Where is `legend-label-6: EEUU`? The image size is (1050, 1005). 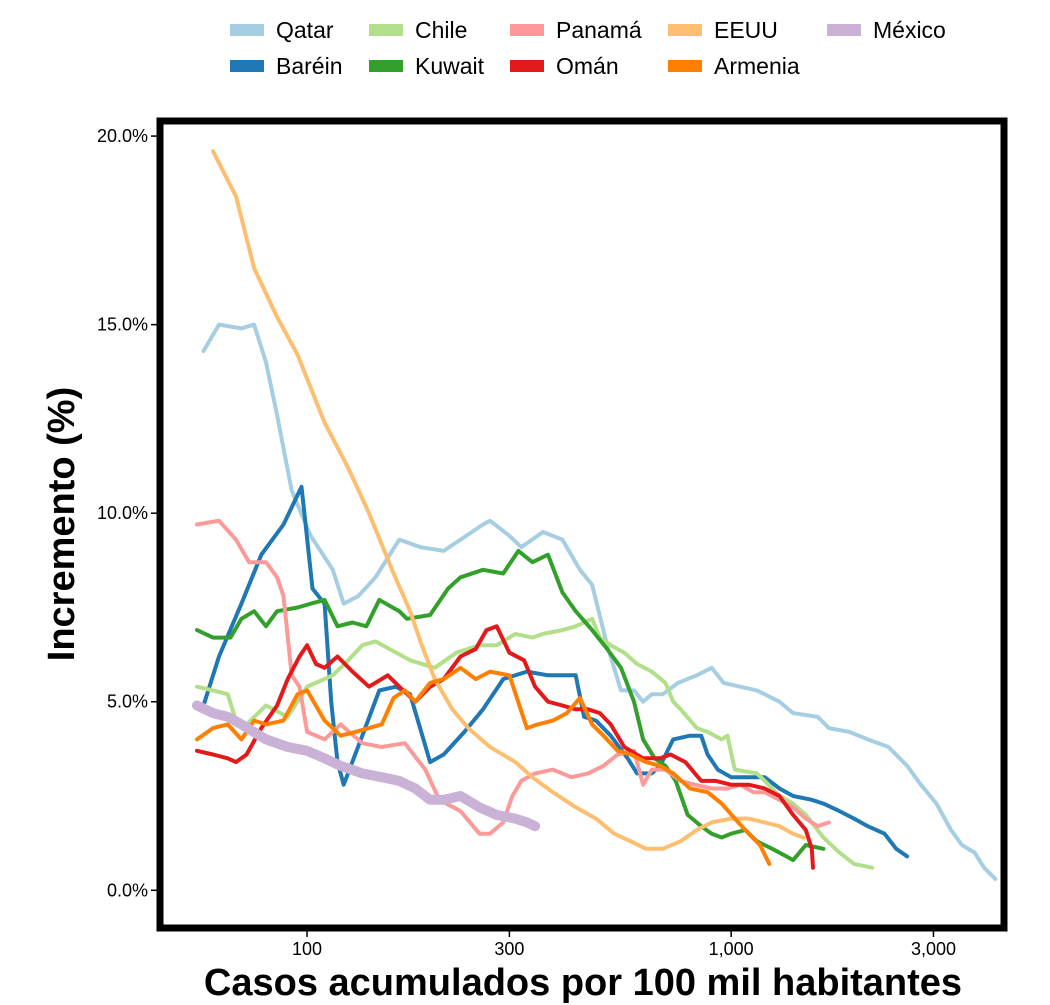 legend-label-6: EEUU is located at coordinates (746, 30).